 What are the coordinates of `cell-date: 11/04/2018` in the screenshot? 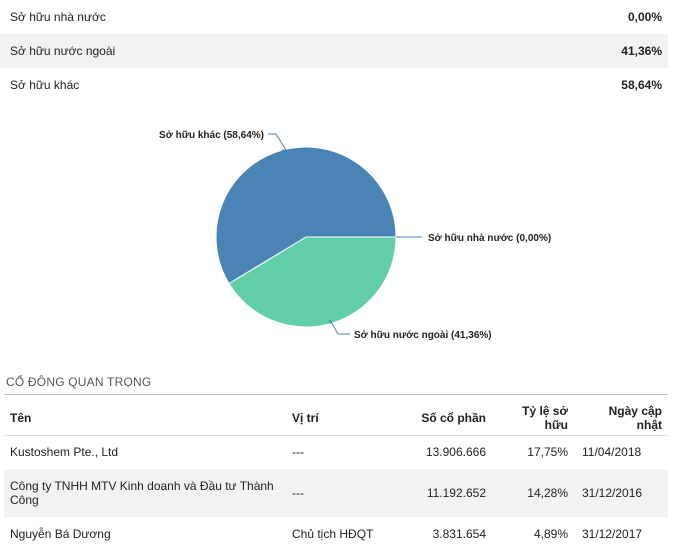 It's located at (612, 452).